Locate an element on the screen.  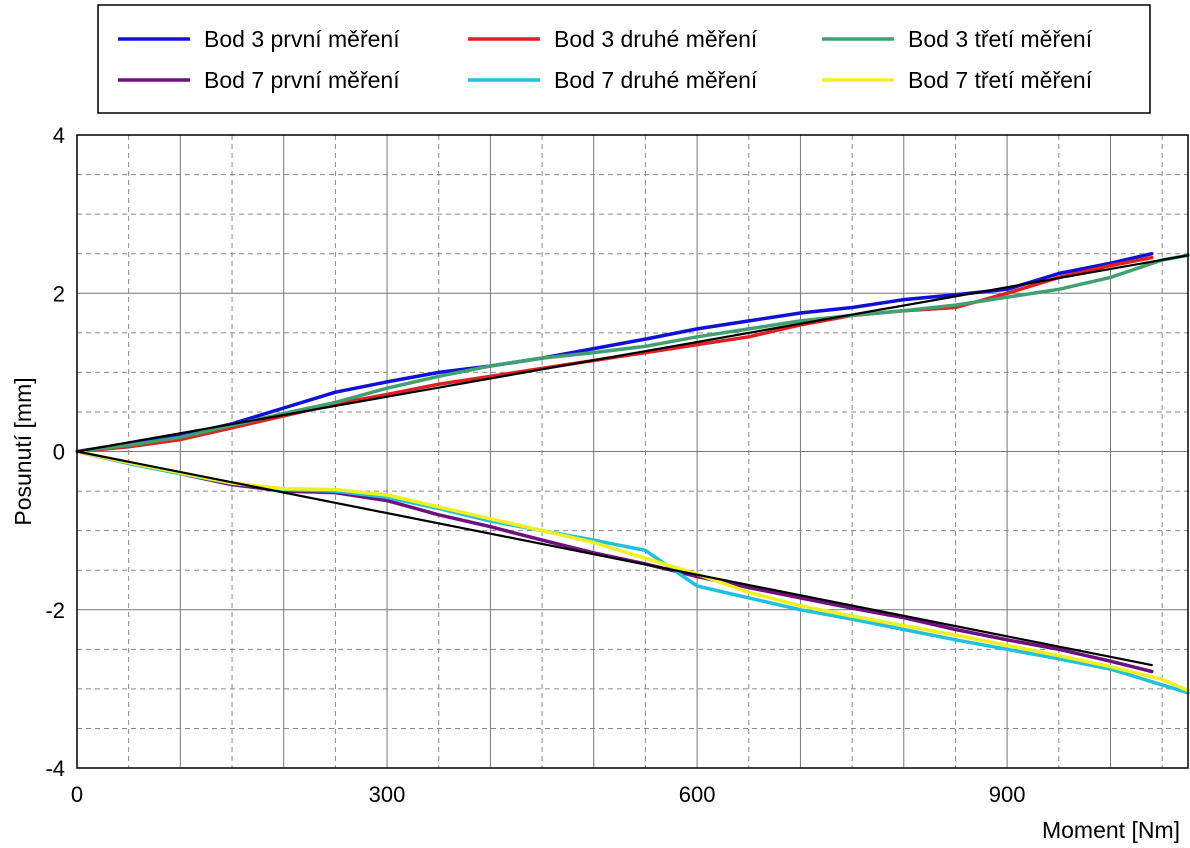
x-tick-label: 0 is located at coordinates (77, 794).